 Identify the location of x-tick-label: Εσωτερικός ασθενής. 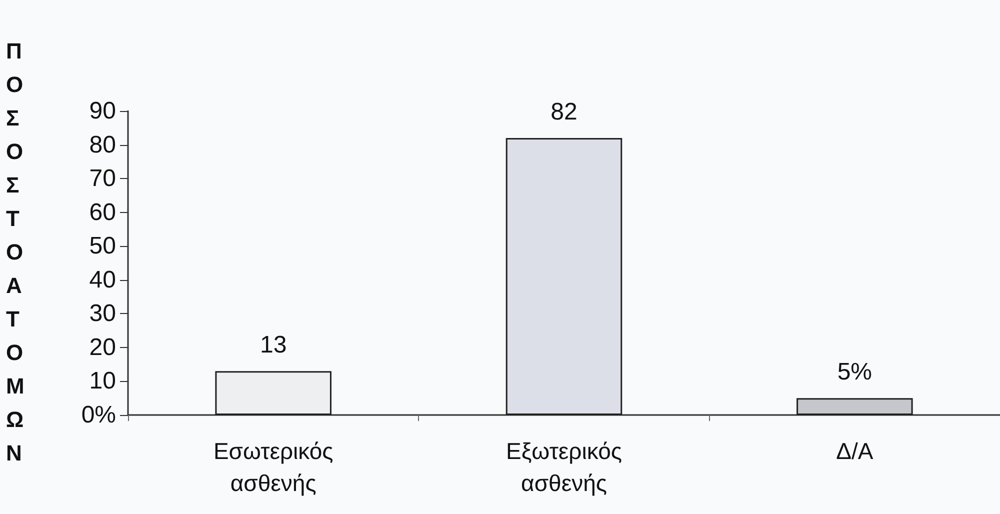
(273, 467).